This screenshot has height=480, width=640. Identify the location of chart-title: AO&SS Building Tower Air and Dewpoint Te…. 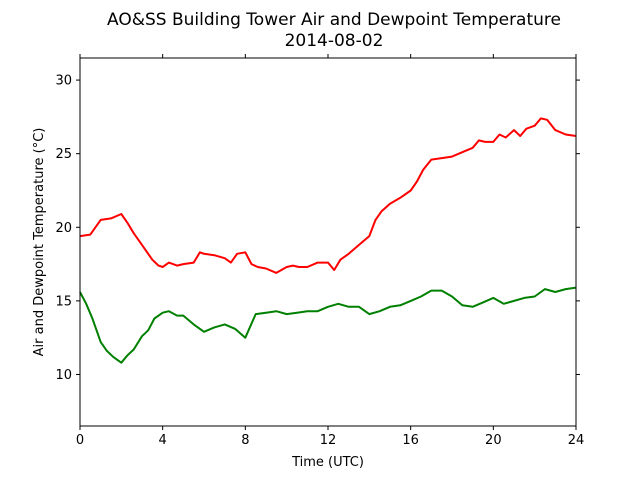
(334, 20).